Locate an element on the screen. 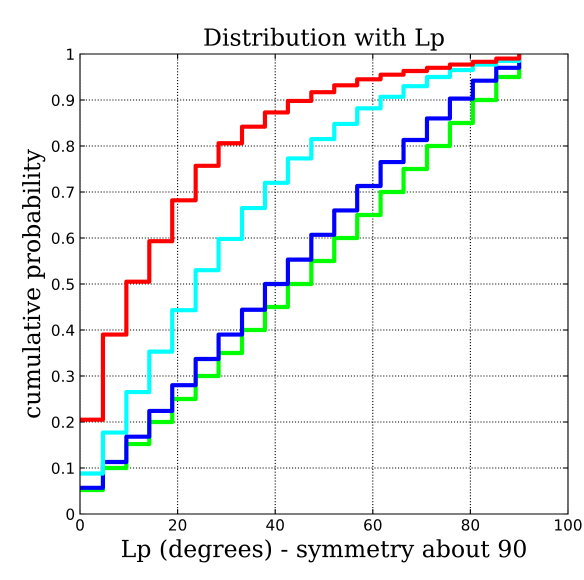 Image resolution: width=584 pixels, height=580 pixels. x-tick-label: 80 is located at coordinates (471, 525).